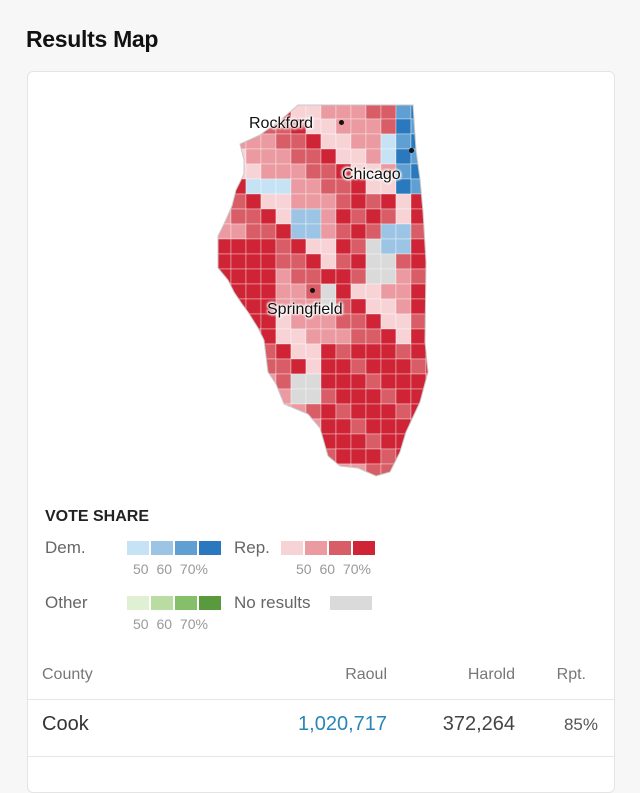 This screenshot has height=793, width=640. I want to click on header-harold: Harold, so click(491, 674).